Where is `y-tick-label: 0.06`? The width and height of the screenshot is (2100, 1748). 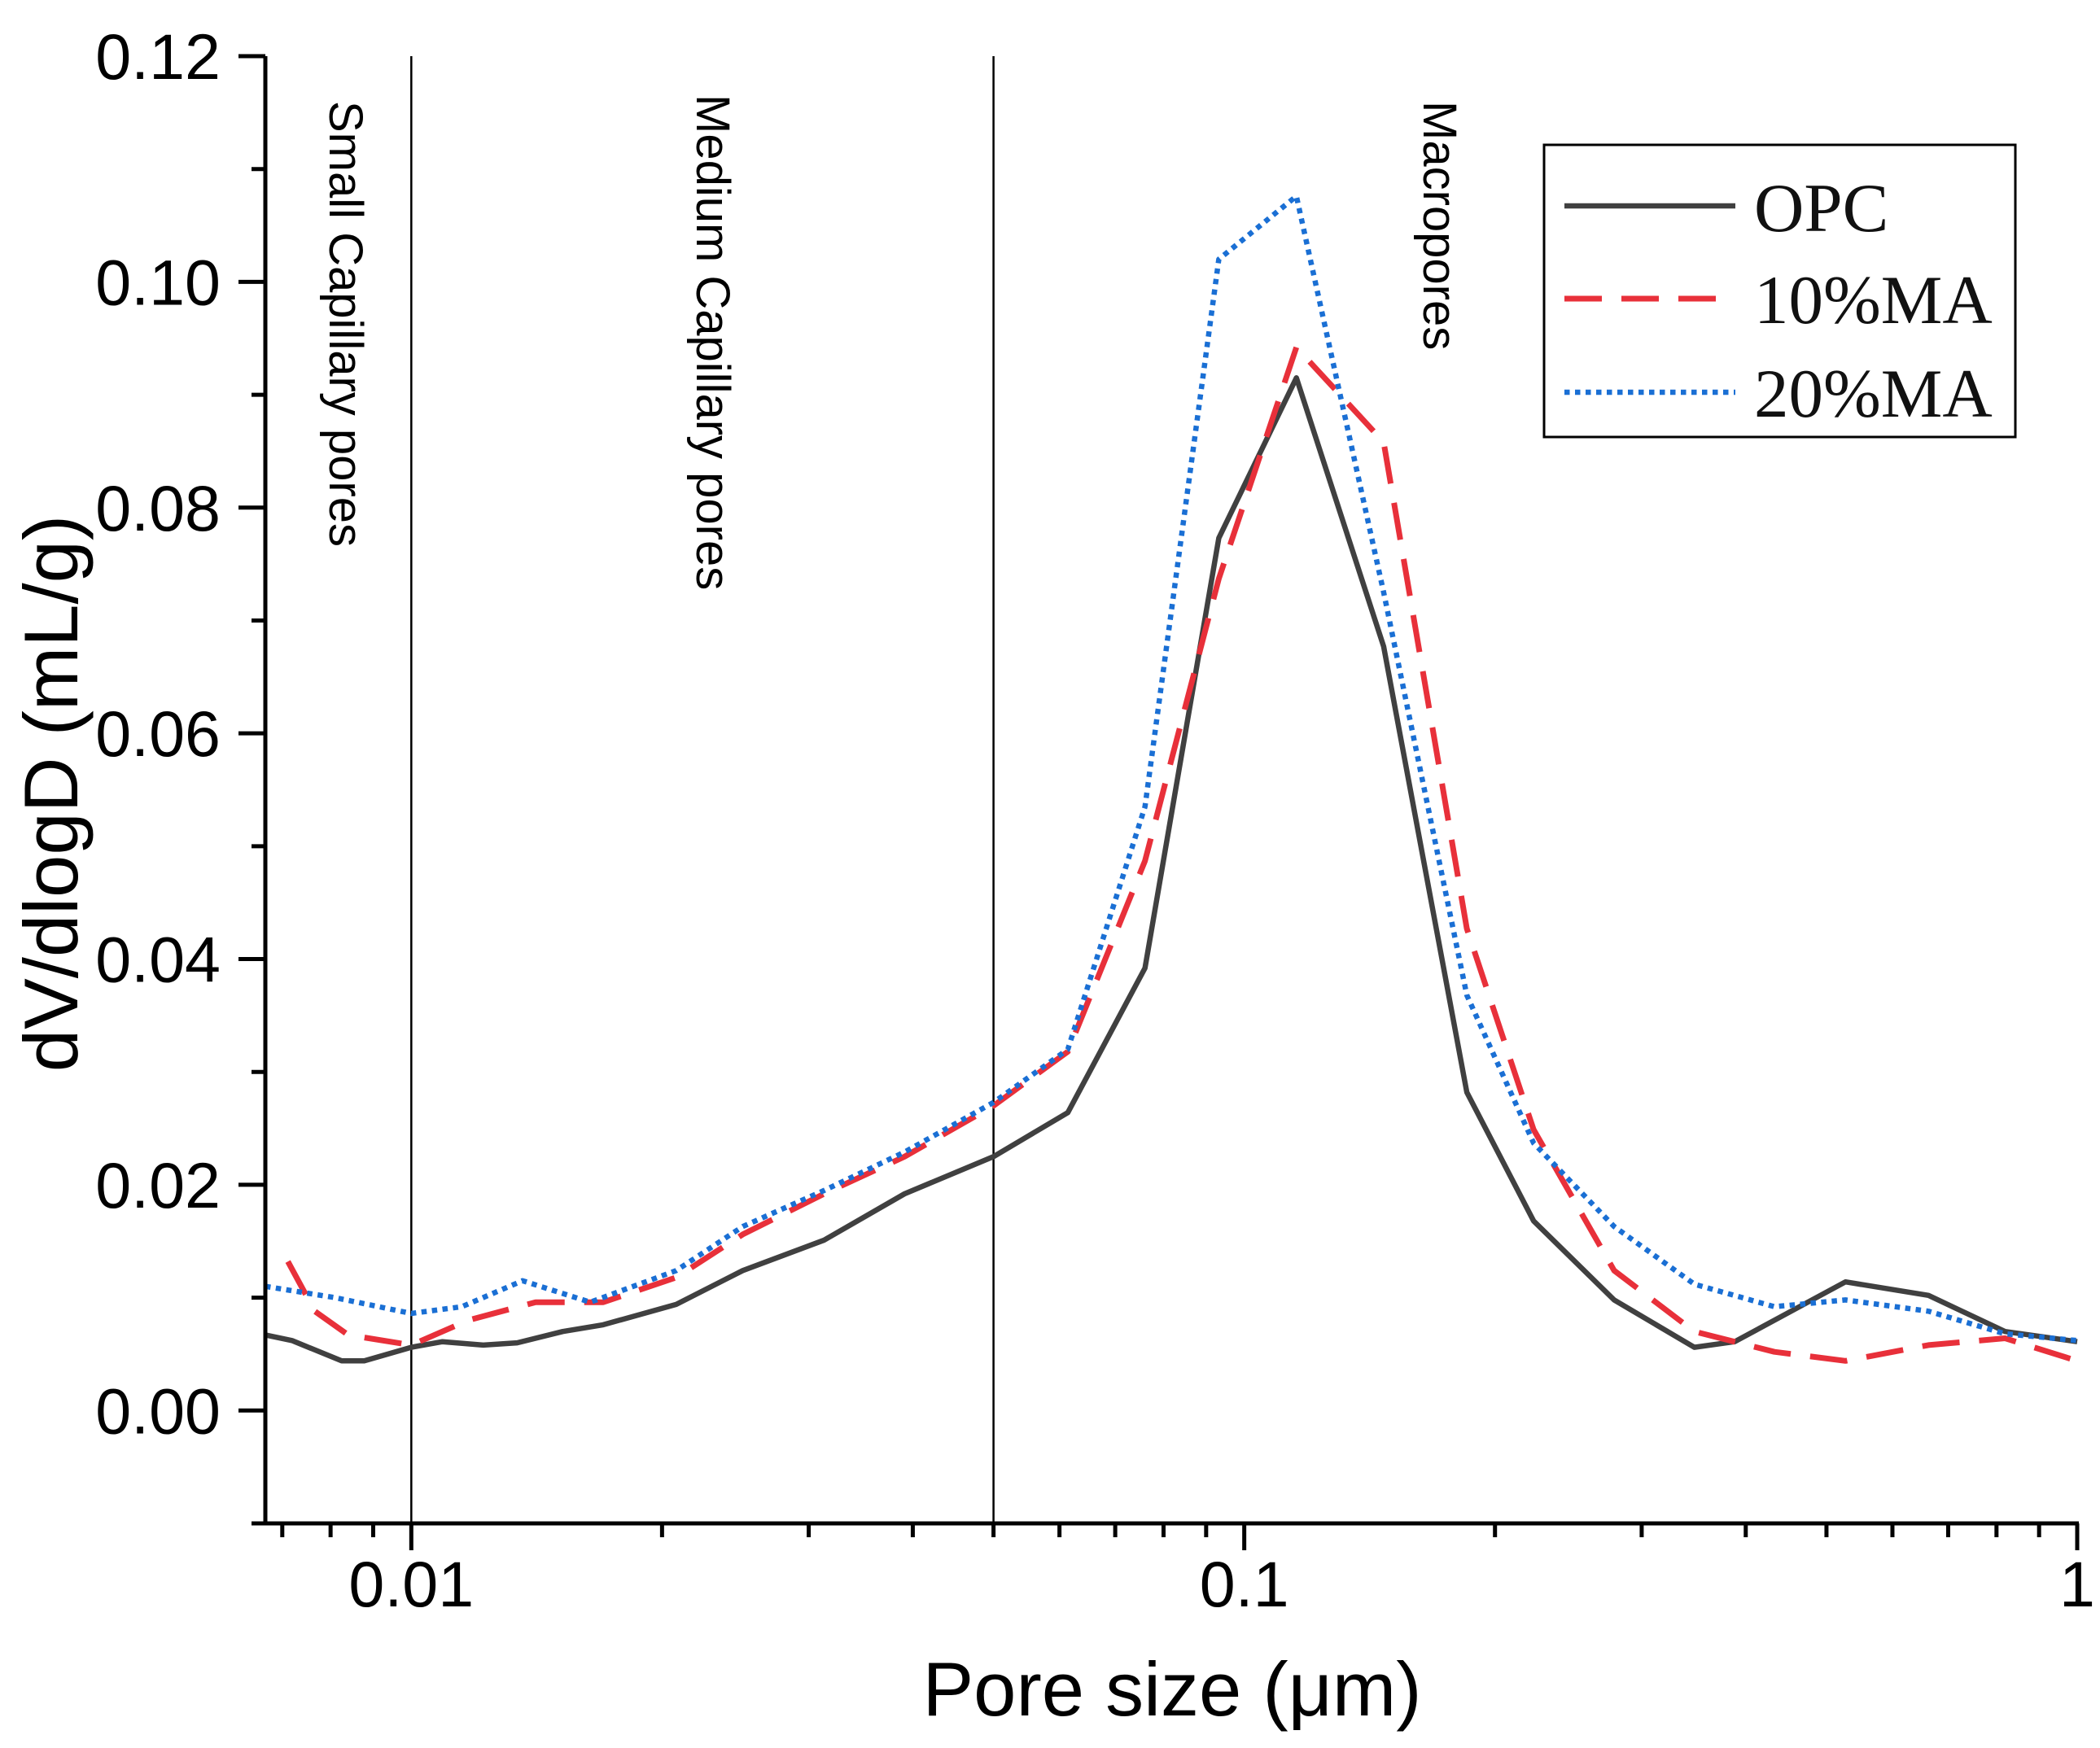 y-tick-label: 0.06 is located at coordinates (158, 733).